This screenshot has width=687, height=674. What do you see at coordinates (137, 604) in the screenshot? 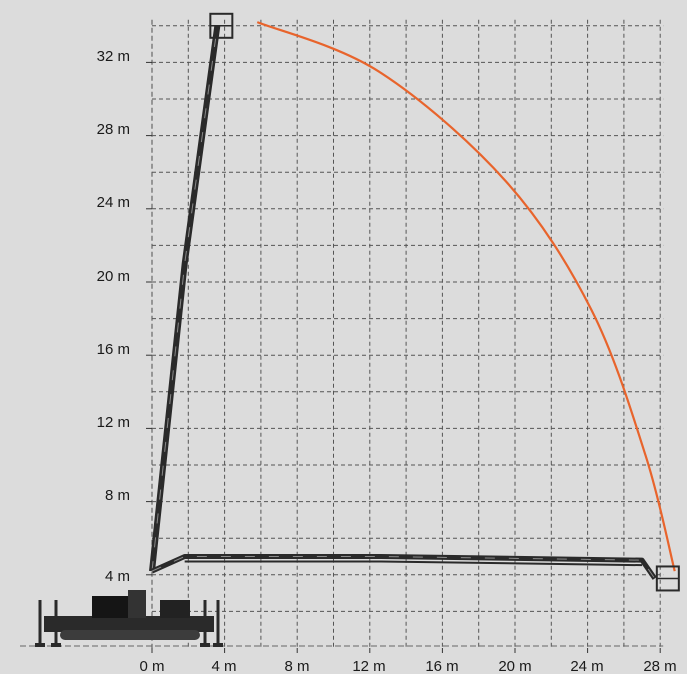
I see `turret` at bounding box center [137, 604].